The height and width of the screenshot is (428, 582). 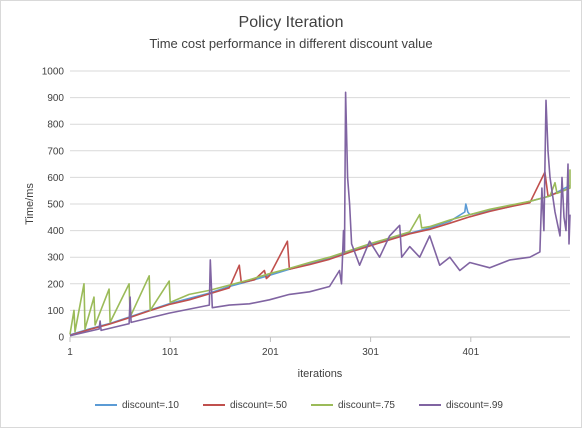 What do you see at coordinates (55, 205) in the screenshot?
I see `y-tick-label: 500` at bounding box center [55, 205].